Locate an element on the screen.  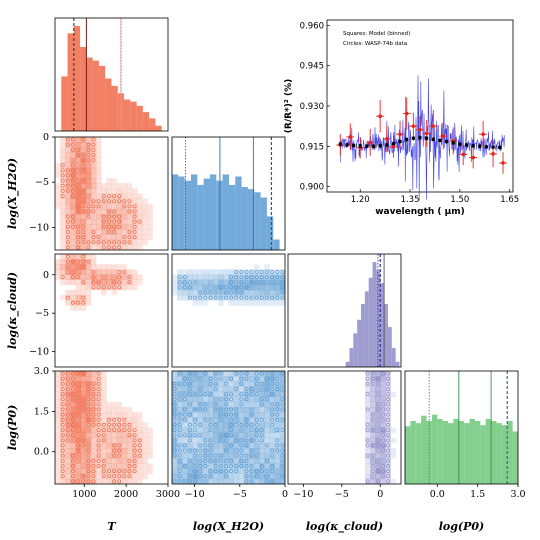
data-point is located at coordinates (426, 133).